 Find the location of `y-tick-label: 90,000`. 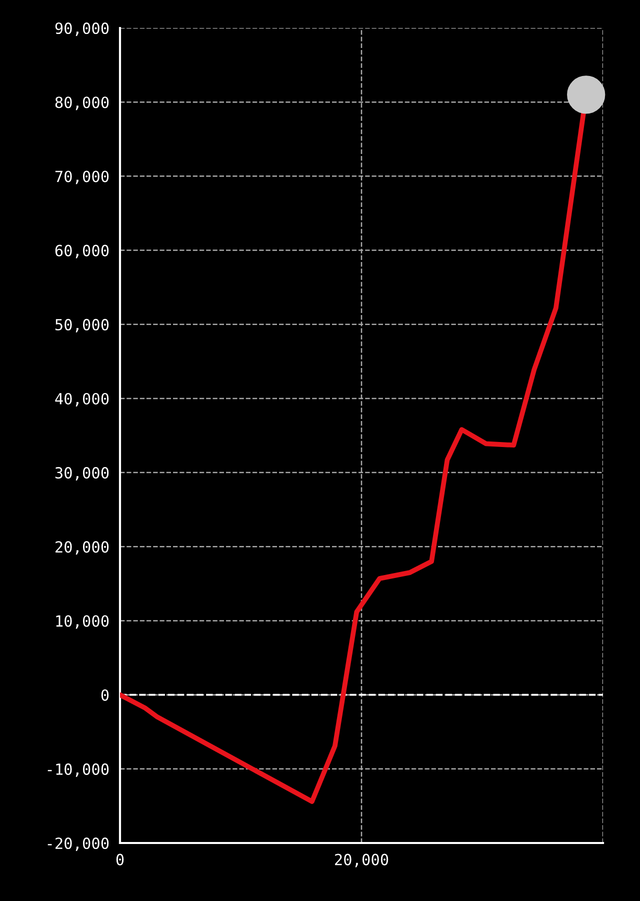

y-tick-label: 90,000 is located at coordinates (82, 29).